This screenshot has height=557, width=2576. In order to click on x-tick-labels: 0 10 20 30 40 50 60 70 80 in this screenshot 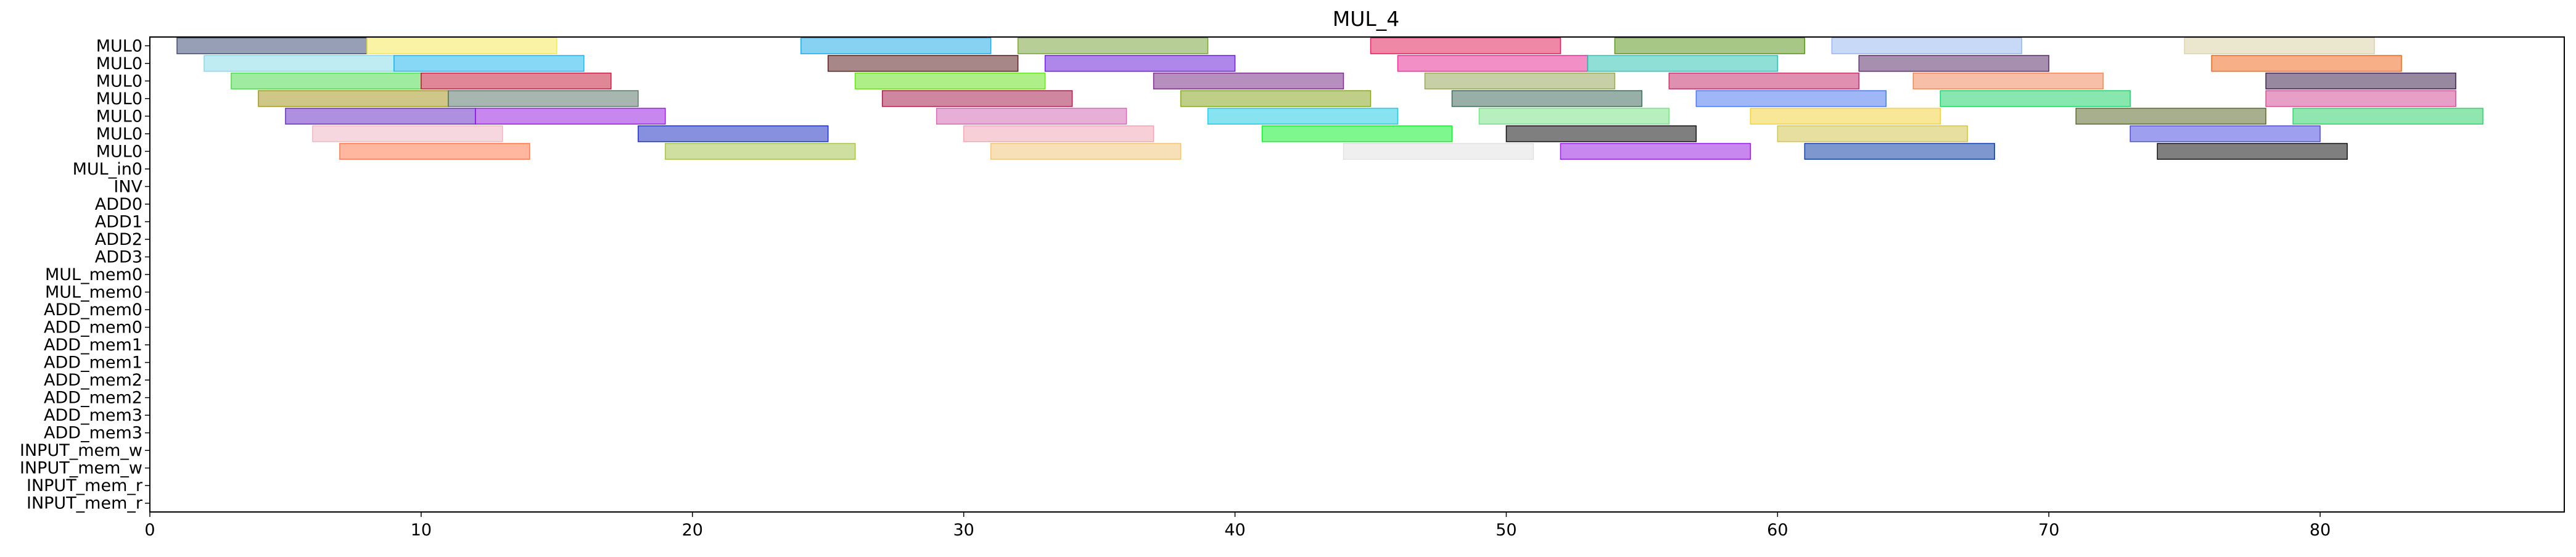, I will do `click(1237, 526)`.